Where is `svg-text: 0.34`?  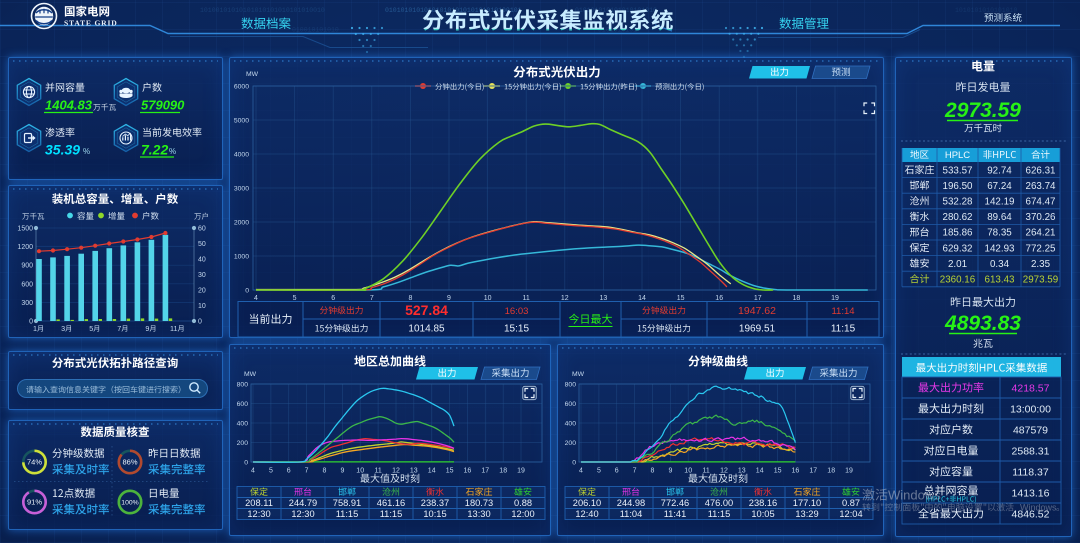 svg-text: 0.34 is located at coordinates (1000, 264).